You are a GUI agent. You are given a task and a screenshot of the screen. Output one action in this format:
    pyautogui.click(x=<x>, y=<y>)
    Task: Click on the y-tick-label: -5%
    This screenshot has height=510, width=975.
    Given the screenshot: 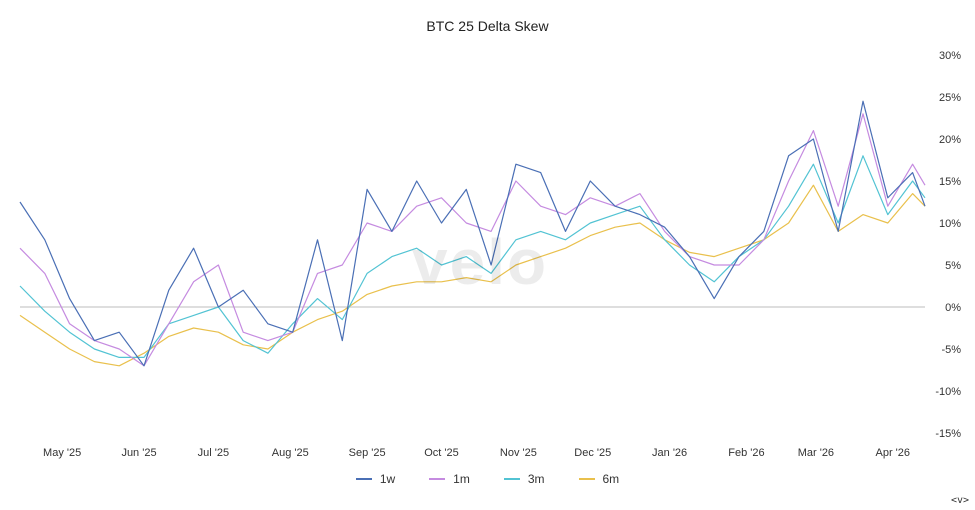 What is the action you would take?
    pyautogui.click(x=951, y=350)
    